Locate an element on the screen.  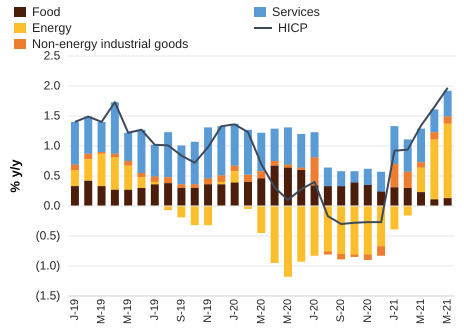
x-tick-label: J-19 is located at coordinates (154, 309).